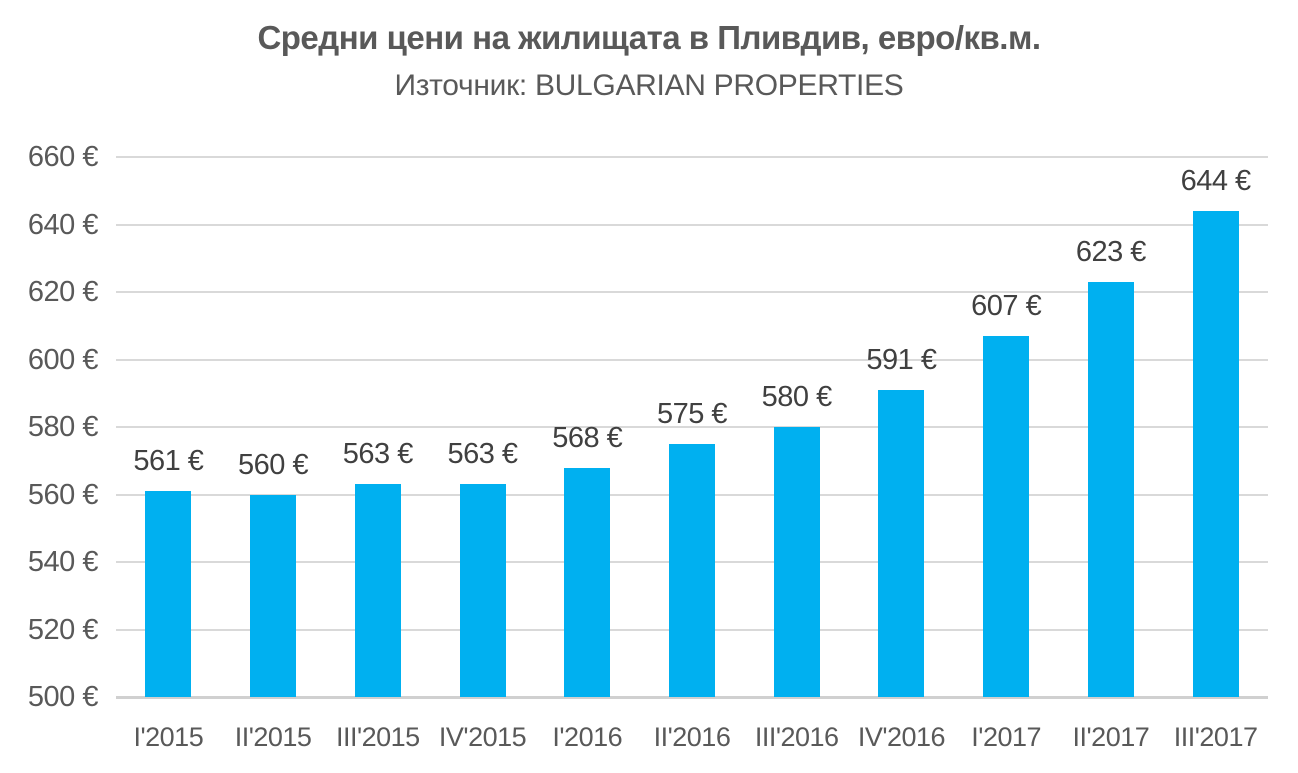  What do you see at coordinates (901, 359) in the screenshot?
I see `bar-value-label: 591 €` at bounding box center [901, 359].